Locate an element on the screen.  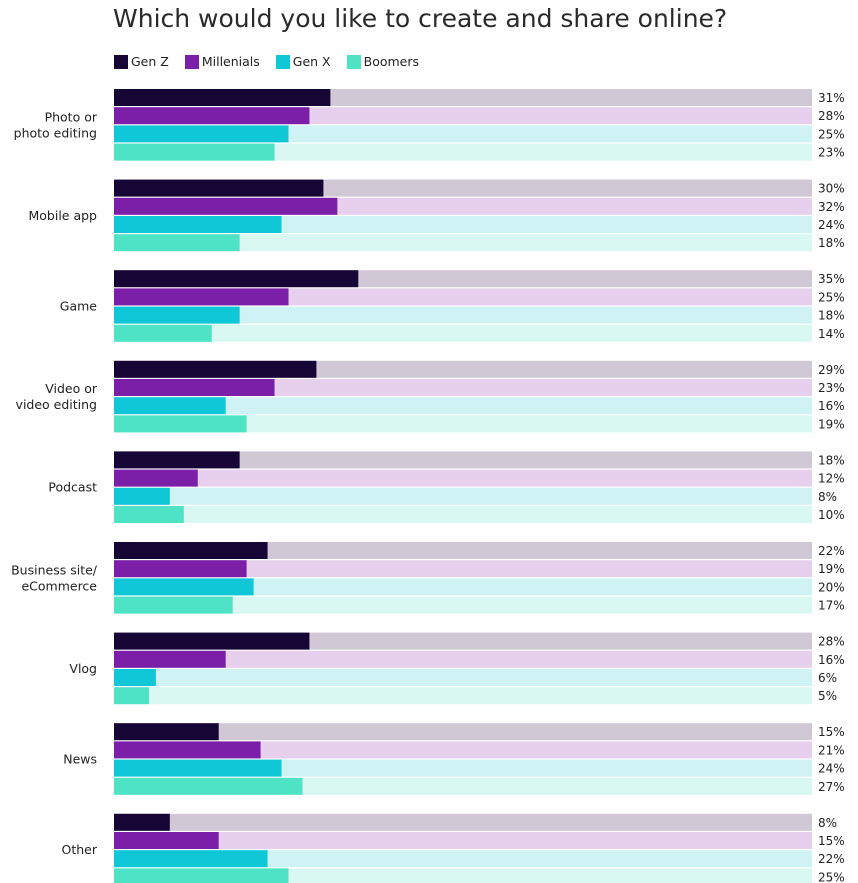
bar-boomers-mobile-app is located at coordinates (177, 243).